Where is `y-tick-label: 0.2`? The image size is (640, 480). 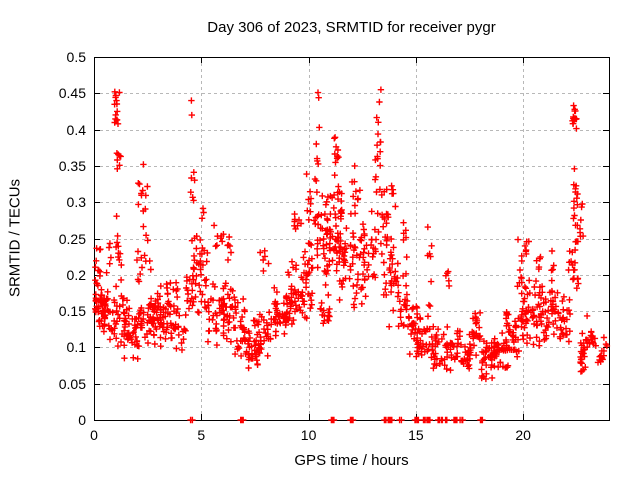
y-tick-label: 0.2 is located at coordinates (76, 274).